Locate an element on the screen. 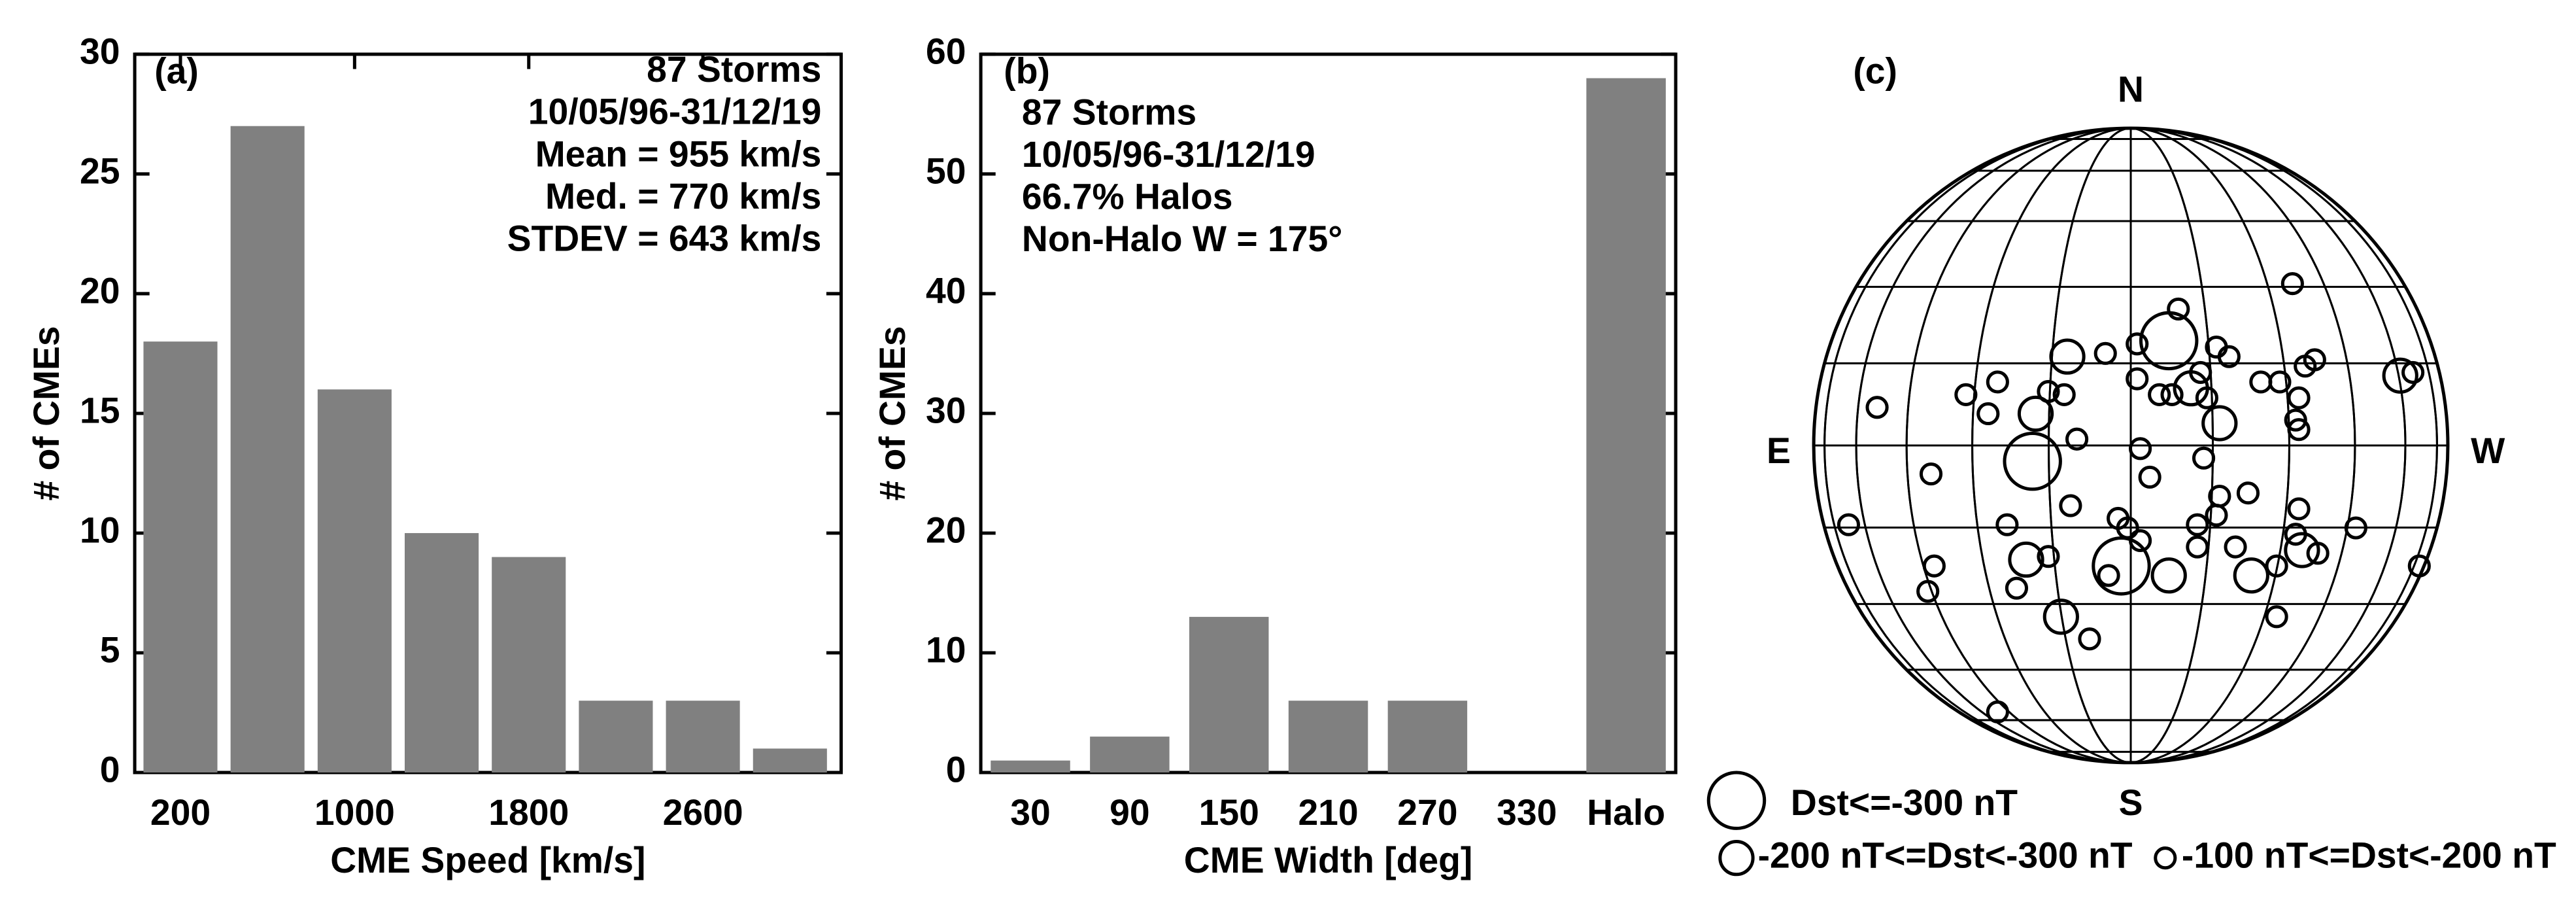 This screenshot has width=2576, height=904. legend-label: -100 nT<=Dst<-200 nT is located at coordinates (2369, 855).